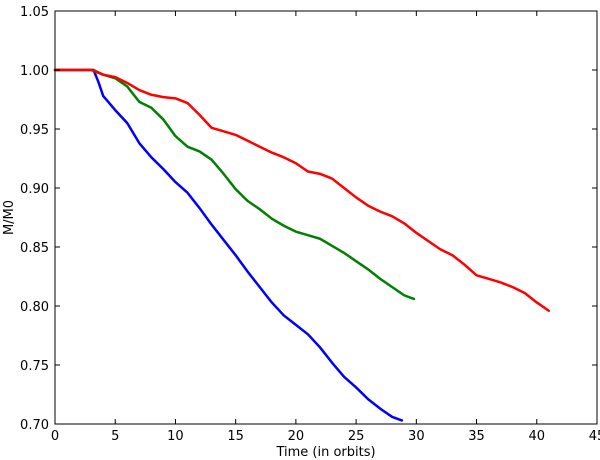 This screenshot has width=600, height=460. What do you see at coordinates (537, 436) in the screenshot?
I see `x-tick-label: 40` at bounding box center [537, 436].